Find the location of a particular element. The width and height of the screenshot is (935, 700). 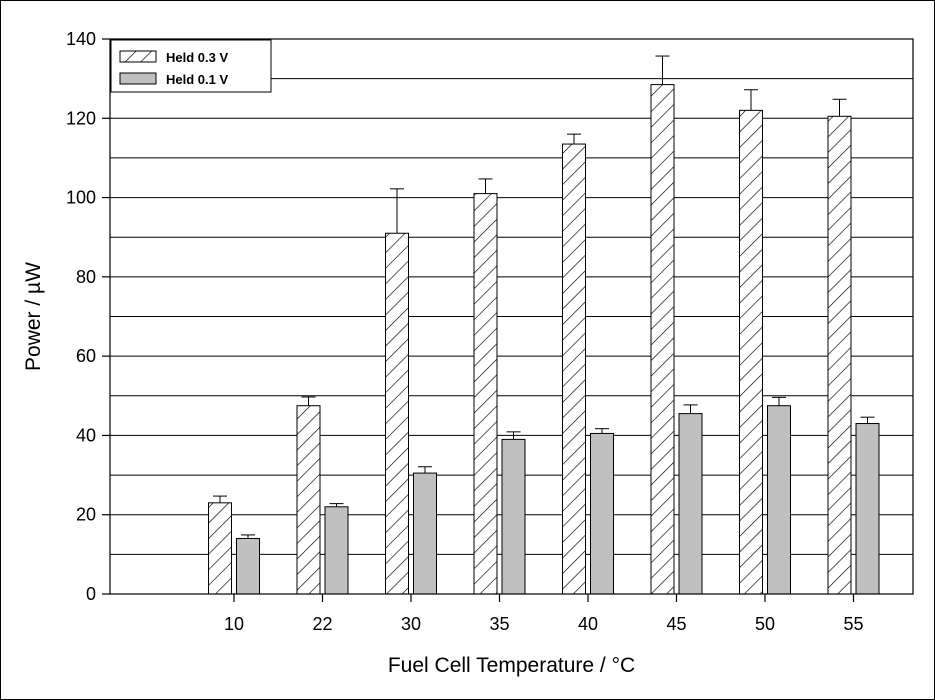

bar-held-0.1v-45 is located at coordinates (690, 504).